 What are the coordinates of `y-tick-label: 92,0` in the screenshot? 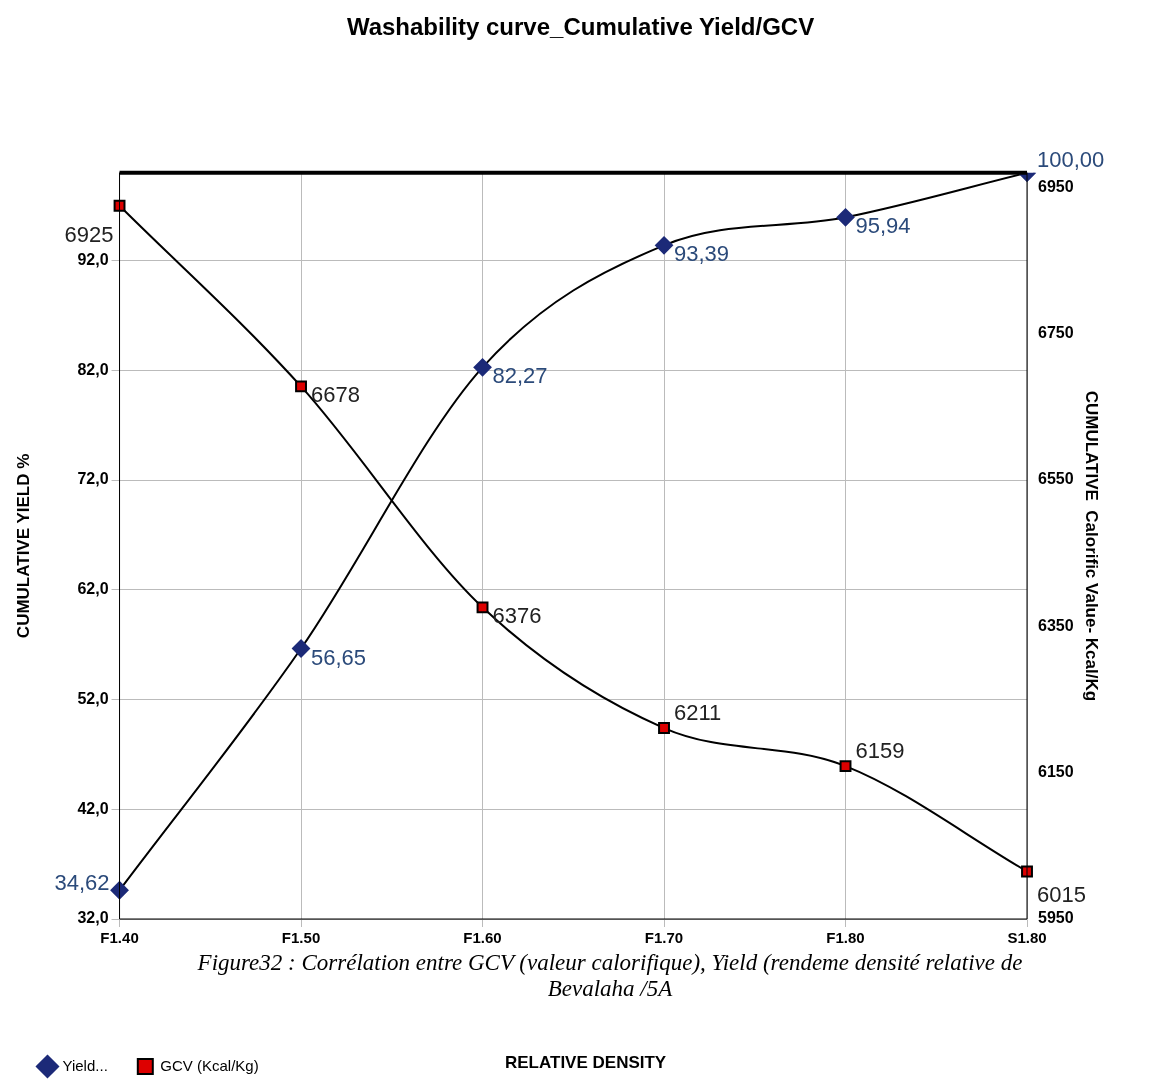 It's located at (93, 259).